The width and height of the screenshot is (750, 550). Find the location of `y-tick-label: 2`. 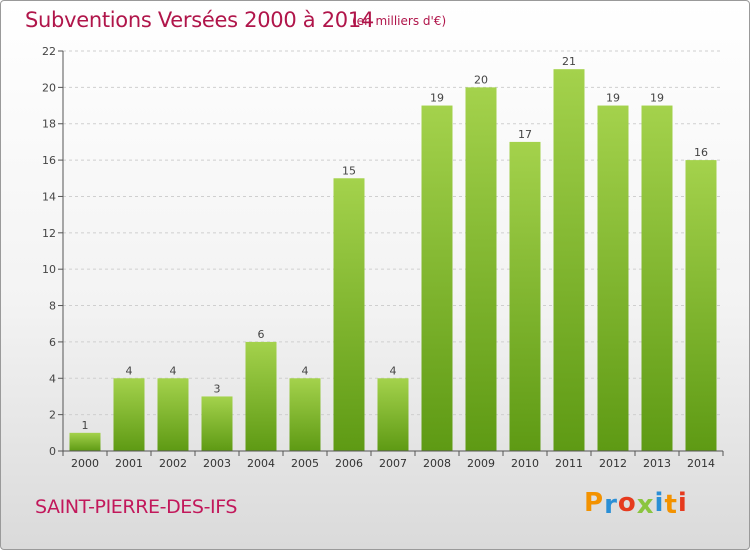

y-tick-label: 2 is located at coordinates (52, 415).